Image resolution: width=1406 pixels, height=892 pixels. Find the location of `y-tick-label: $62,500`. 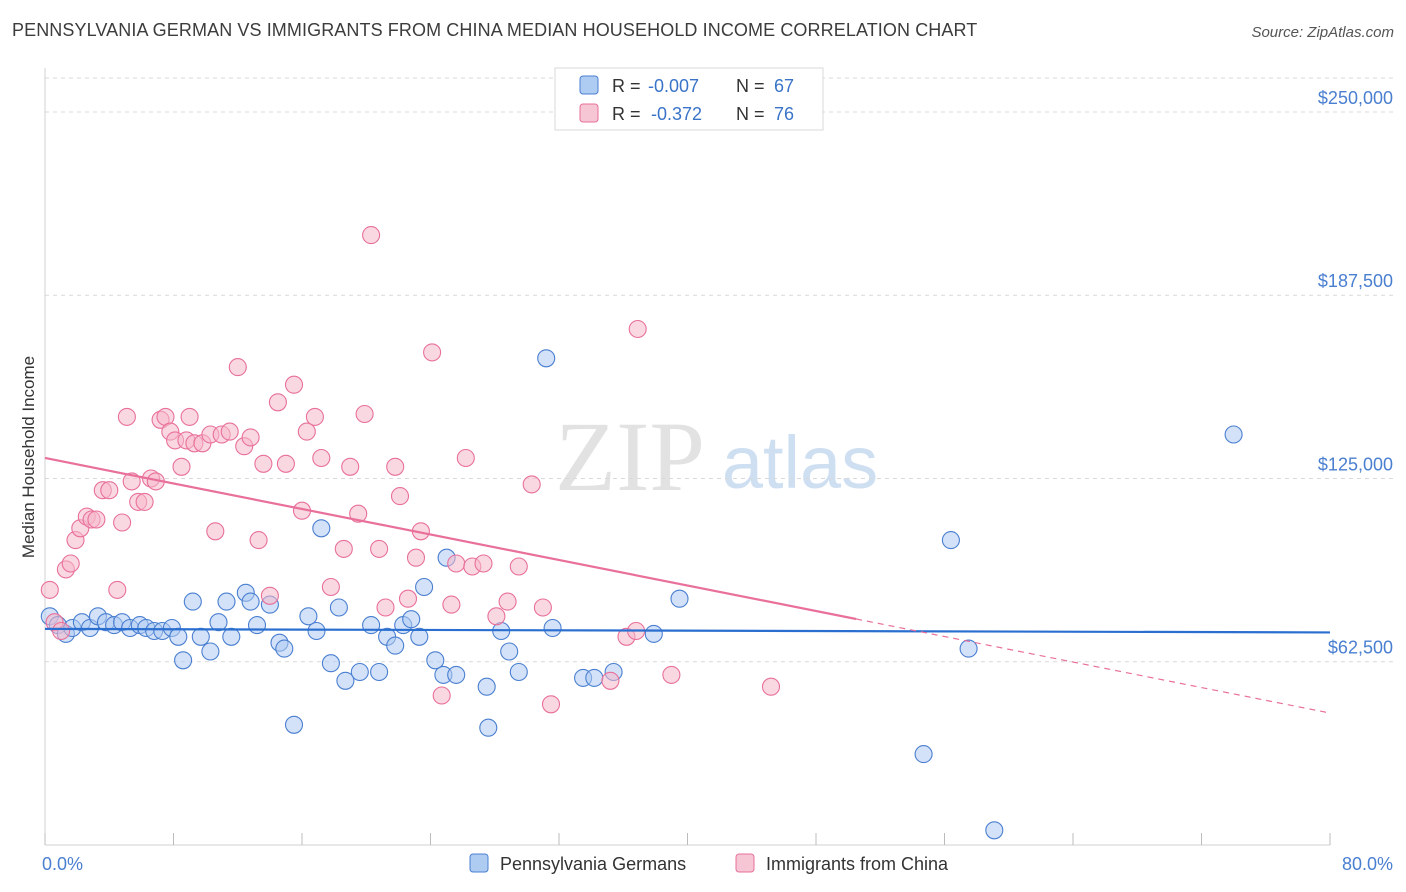

y-tick-label: $62,500 is located at coordinates (1360, 648).